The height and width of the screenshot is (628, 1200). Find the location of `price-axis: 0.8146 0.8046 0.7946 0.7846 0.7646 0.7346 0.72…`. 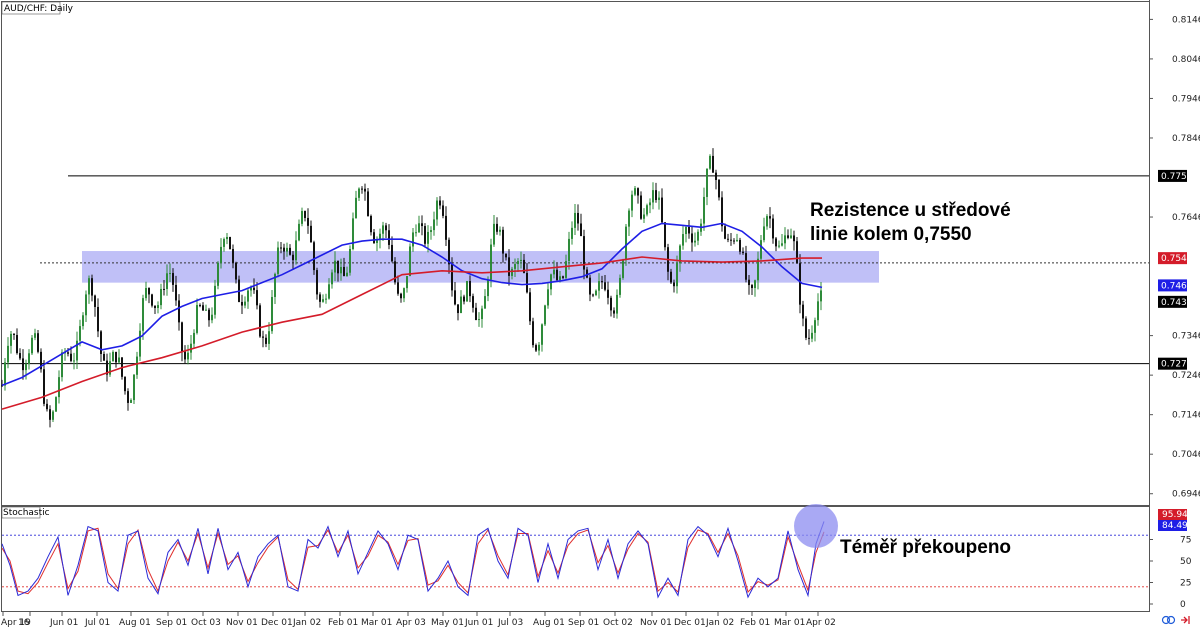

price-axis: 0.8146 0.8046 0.7946 0.7846 0.7646 0.7346 0.72… is located at coordinates (1174, 257).